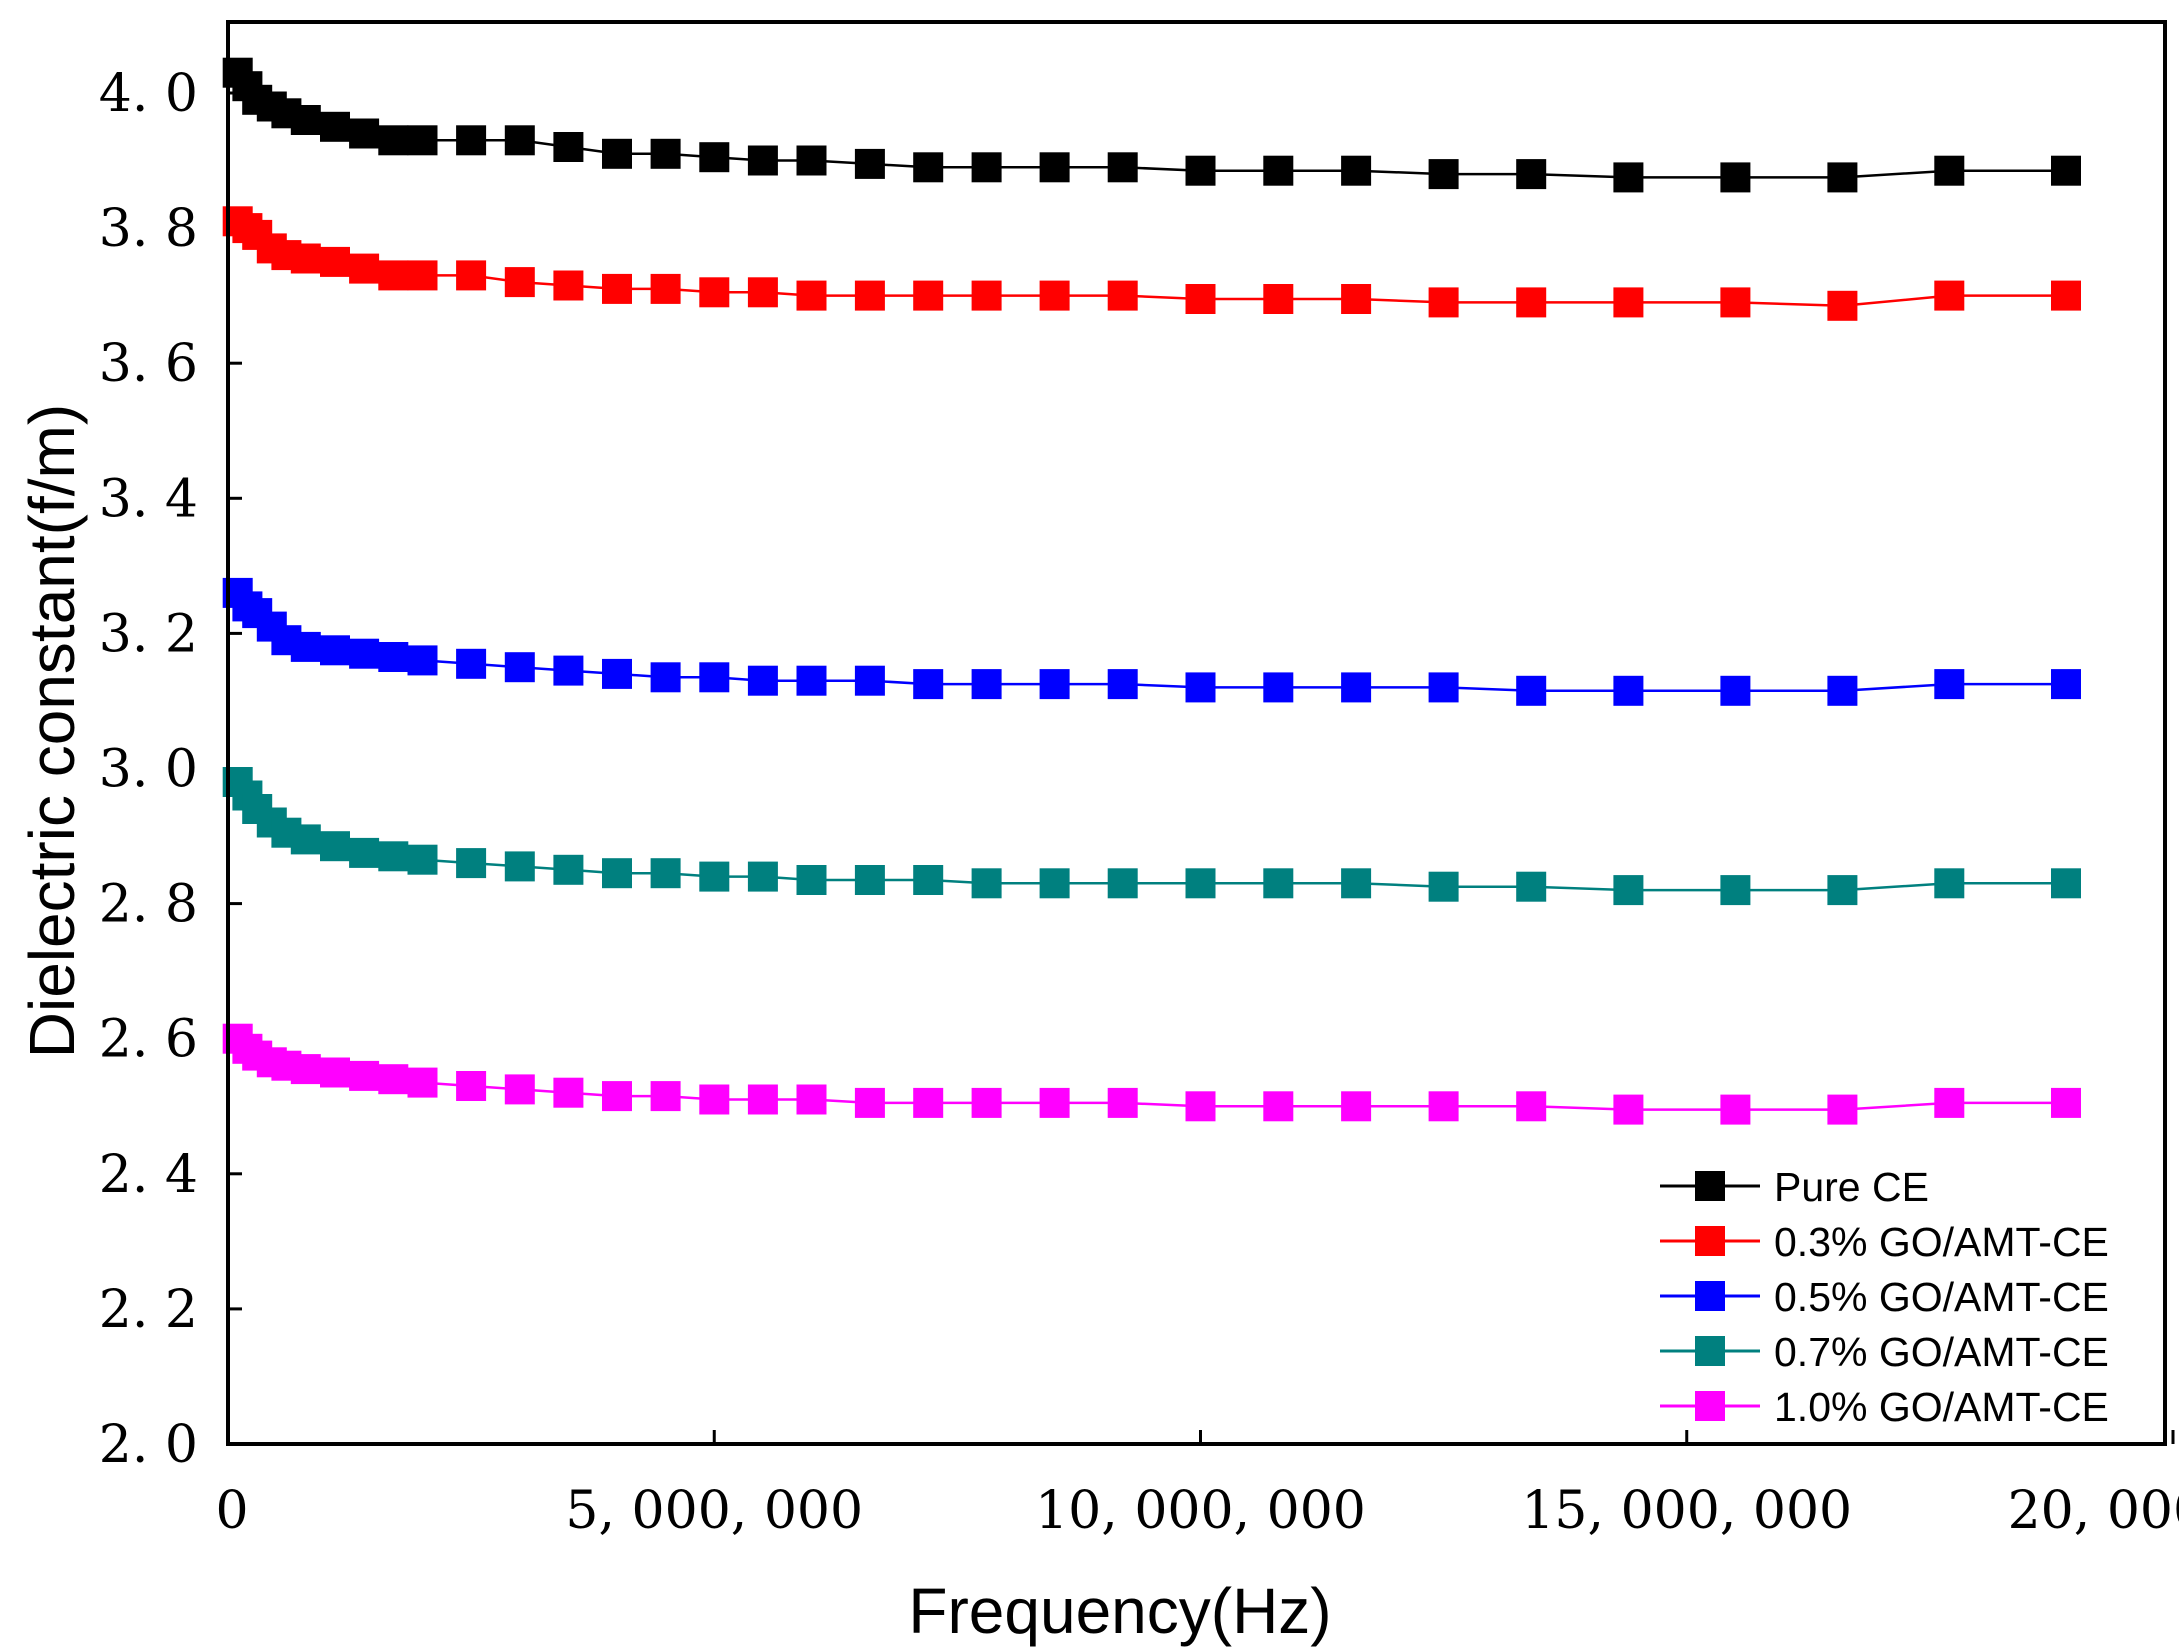 Image resolution: width=2179 pixels, height=1651 pixels. Describe the element at coordinates (2093, 1511) in the screenshot. I see `x-tick-label: 20, 000, 000` at that location.